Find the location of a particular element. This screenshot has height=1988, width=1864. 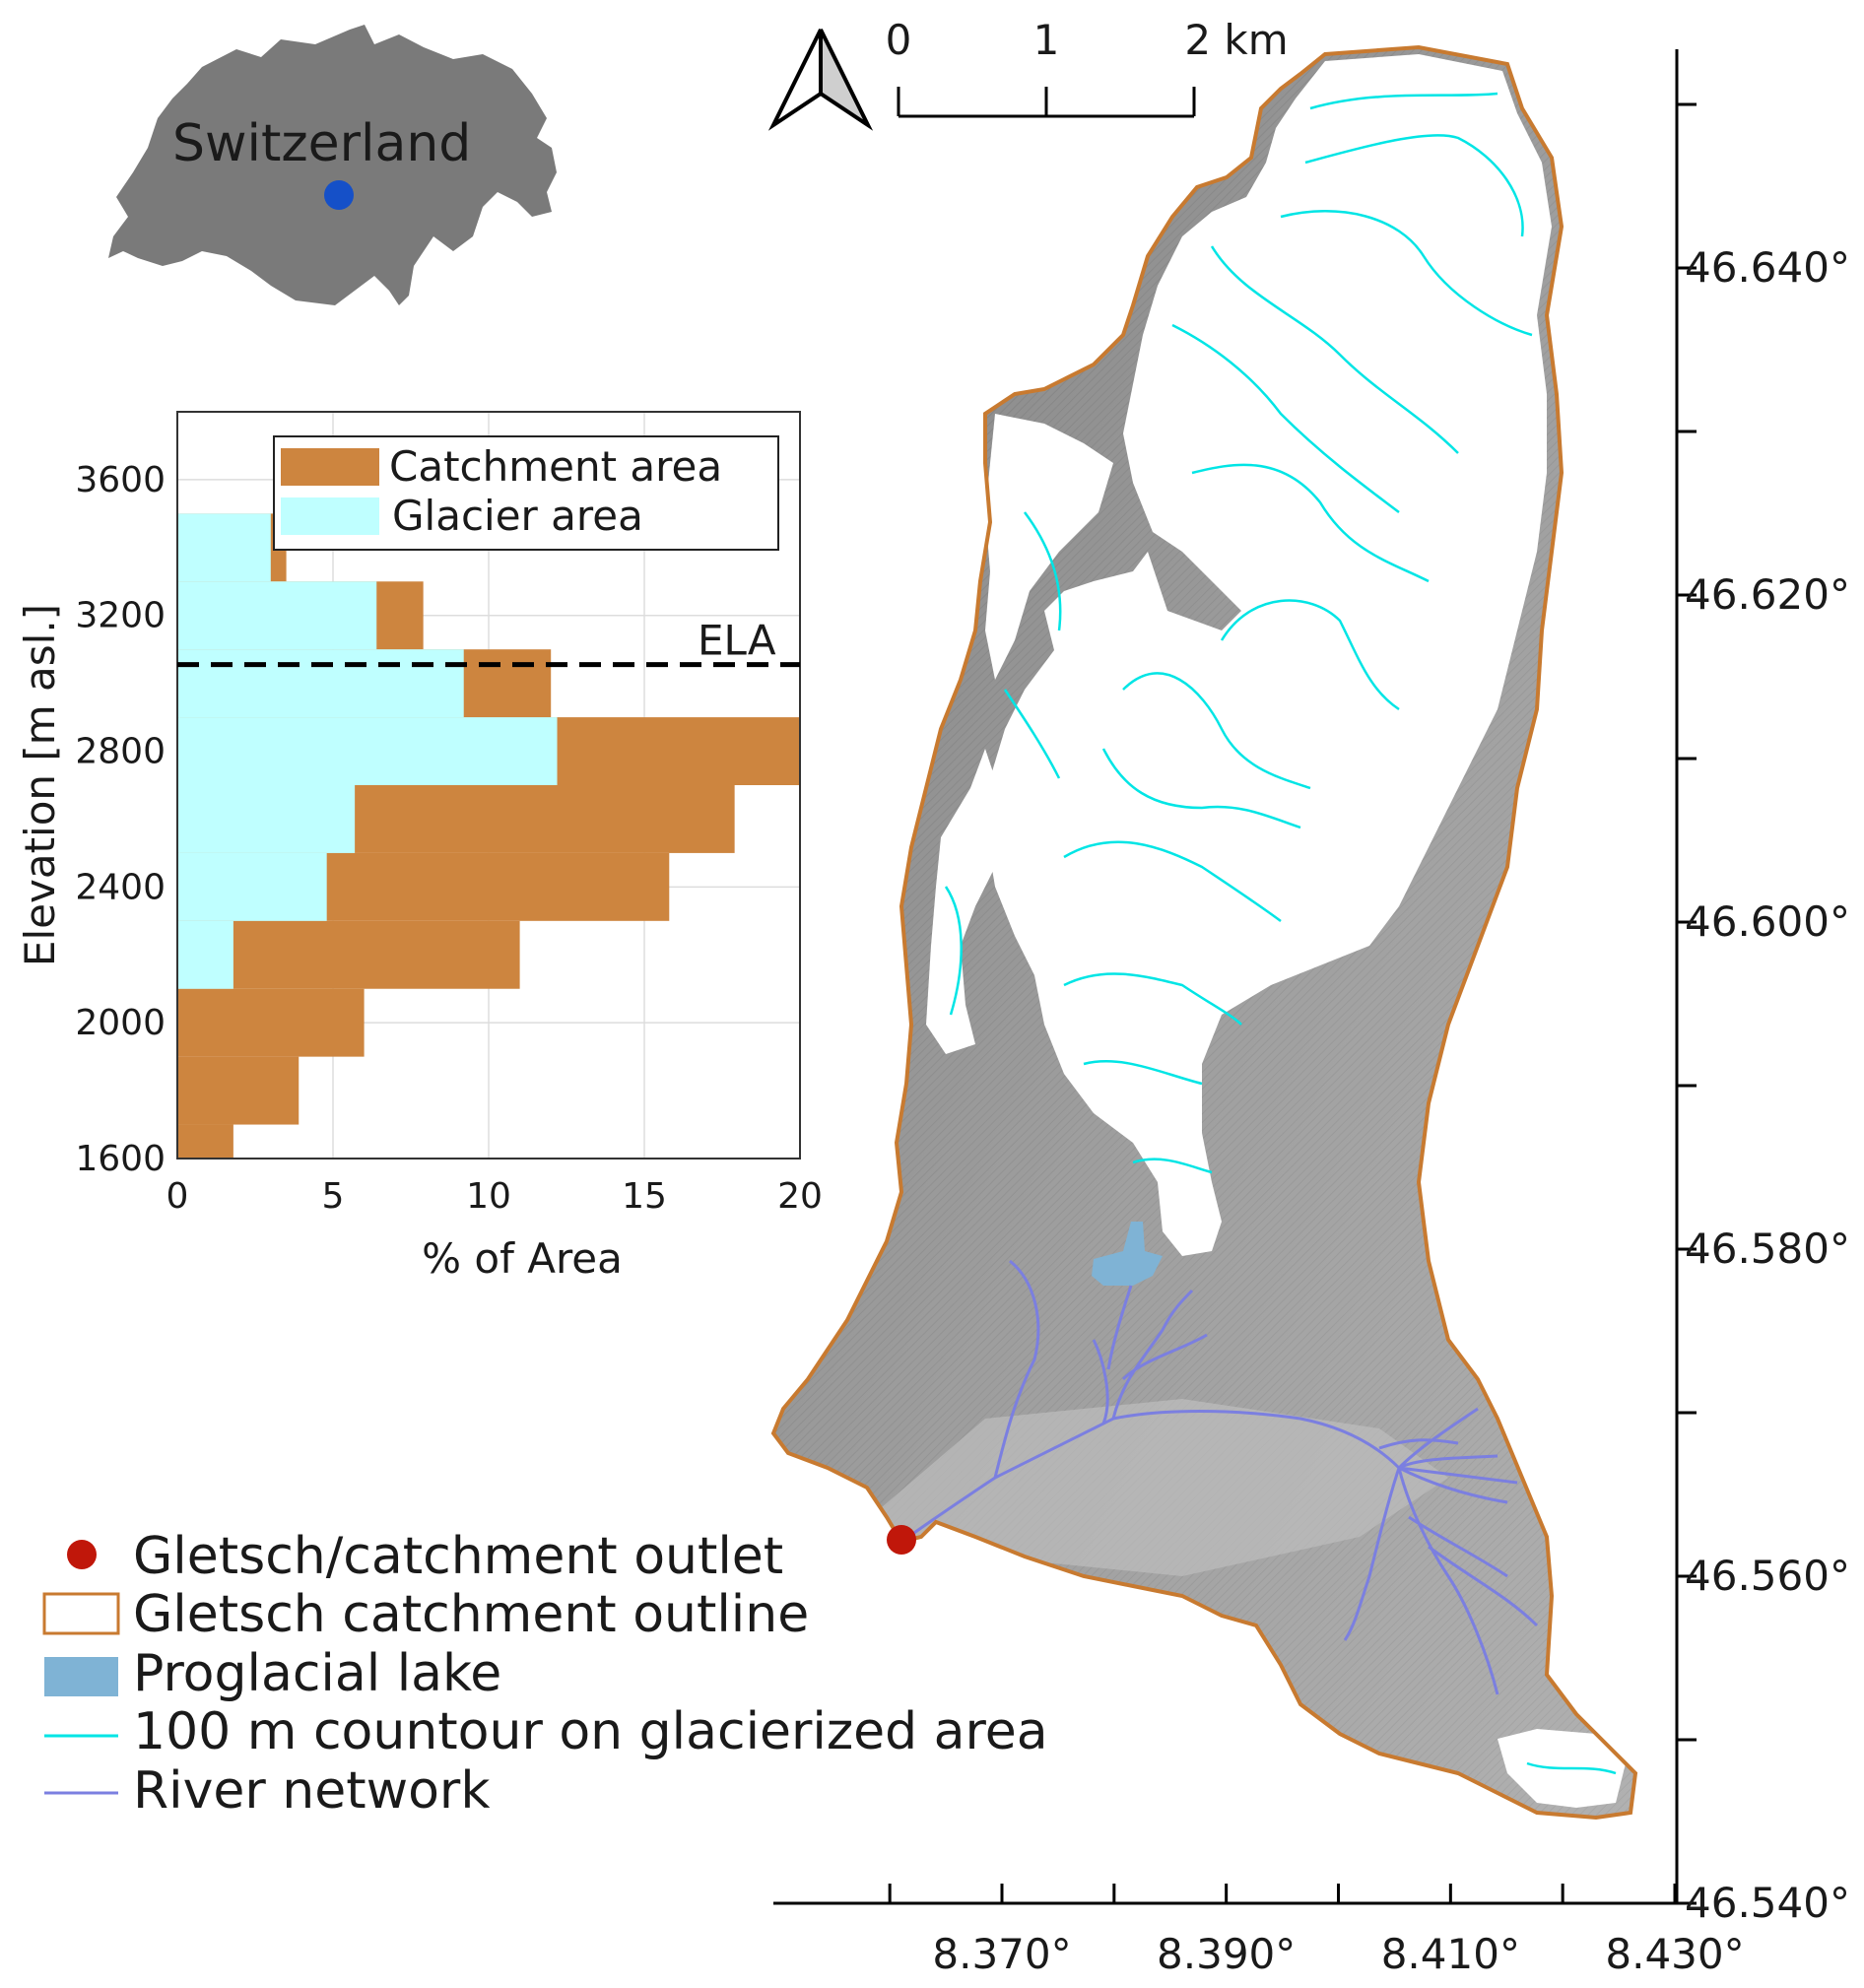

catchment-outlet is located at coordinates (901, 1540).